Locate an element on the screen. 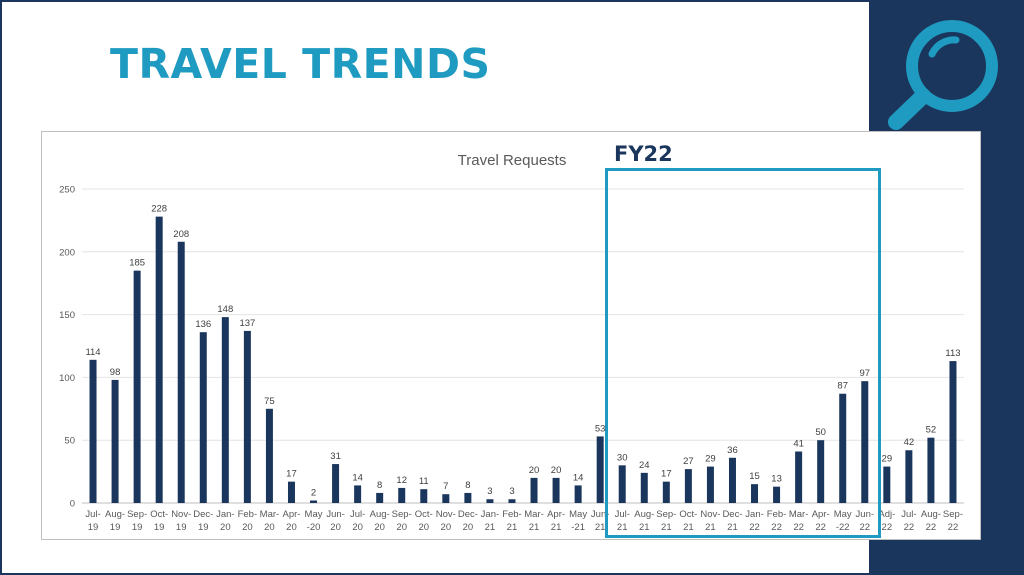 The image size is (1024, 575). x-tick-label: -22 is located at coordinates (843, 527).